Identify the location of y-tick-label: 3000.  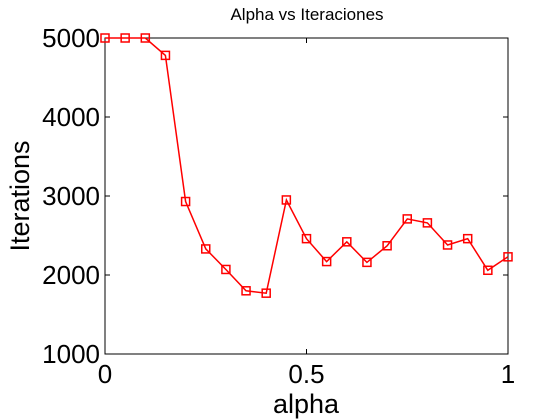
(71, 196).